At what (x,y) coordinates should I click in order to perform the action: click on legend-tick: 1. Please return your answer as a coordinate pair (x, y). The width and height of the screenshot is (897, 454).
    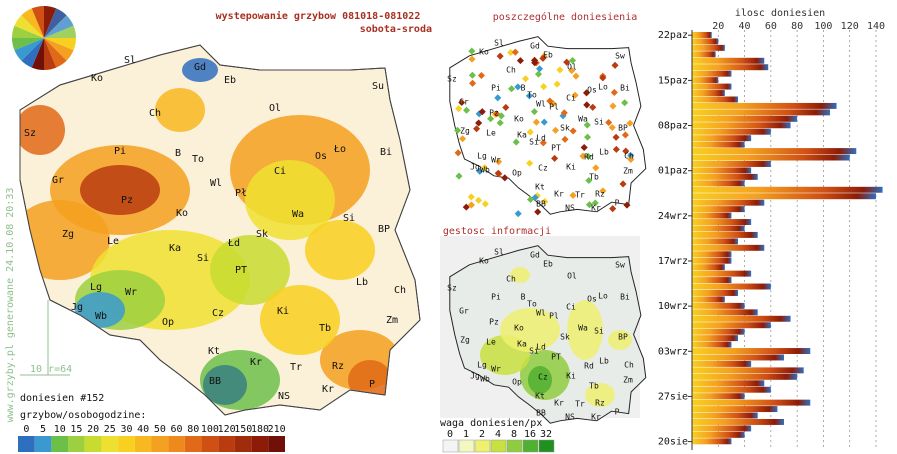
    Looking at the image, I should click on (466, 434).